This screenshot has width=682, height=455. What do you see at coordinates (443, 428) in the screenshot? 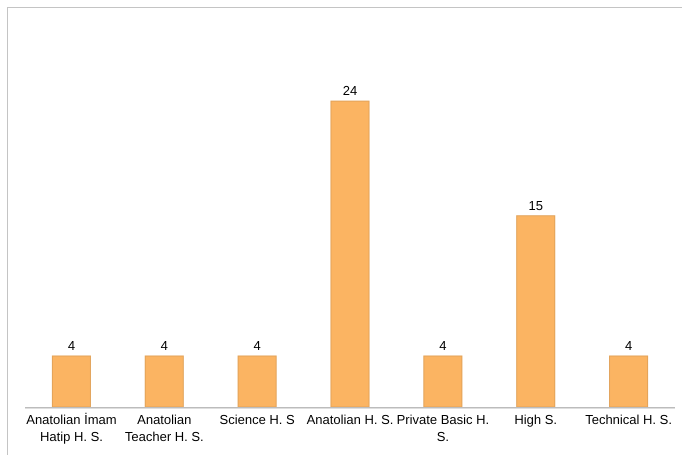
I see `x-tick-label: Private Basic H. S.` at bounding box center [443, 428].